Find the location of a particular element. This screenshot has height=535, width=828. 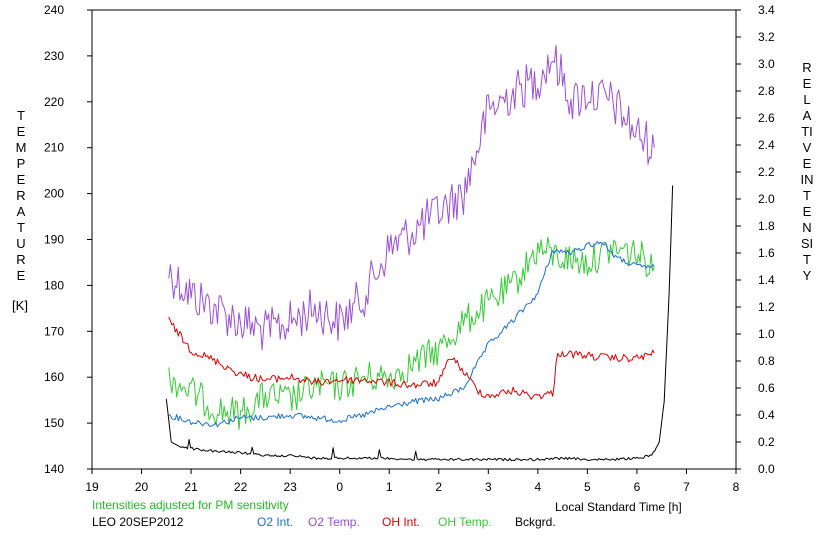

y-right-tick-label: 3.0 is located at coordinates (766, 64).